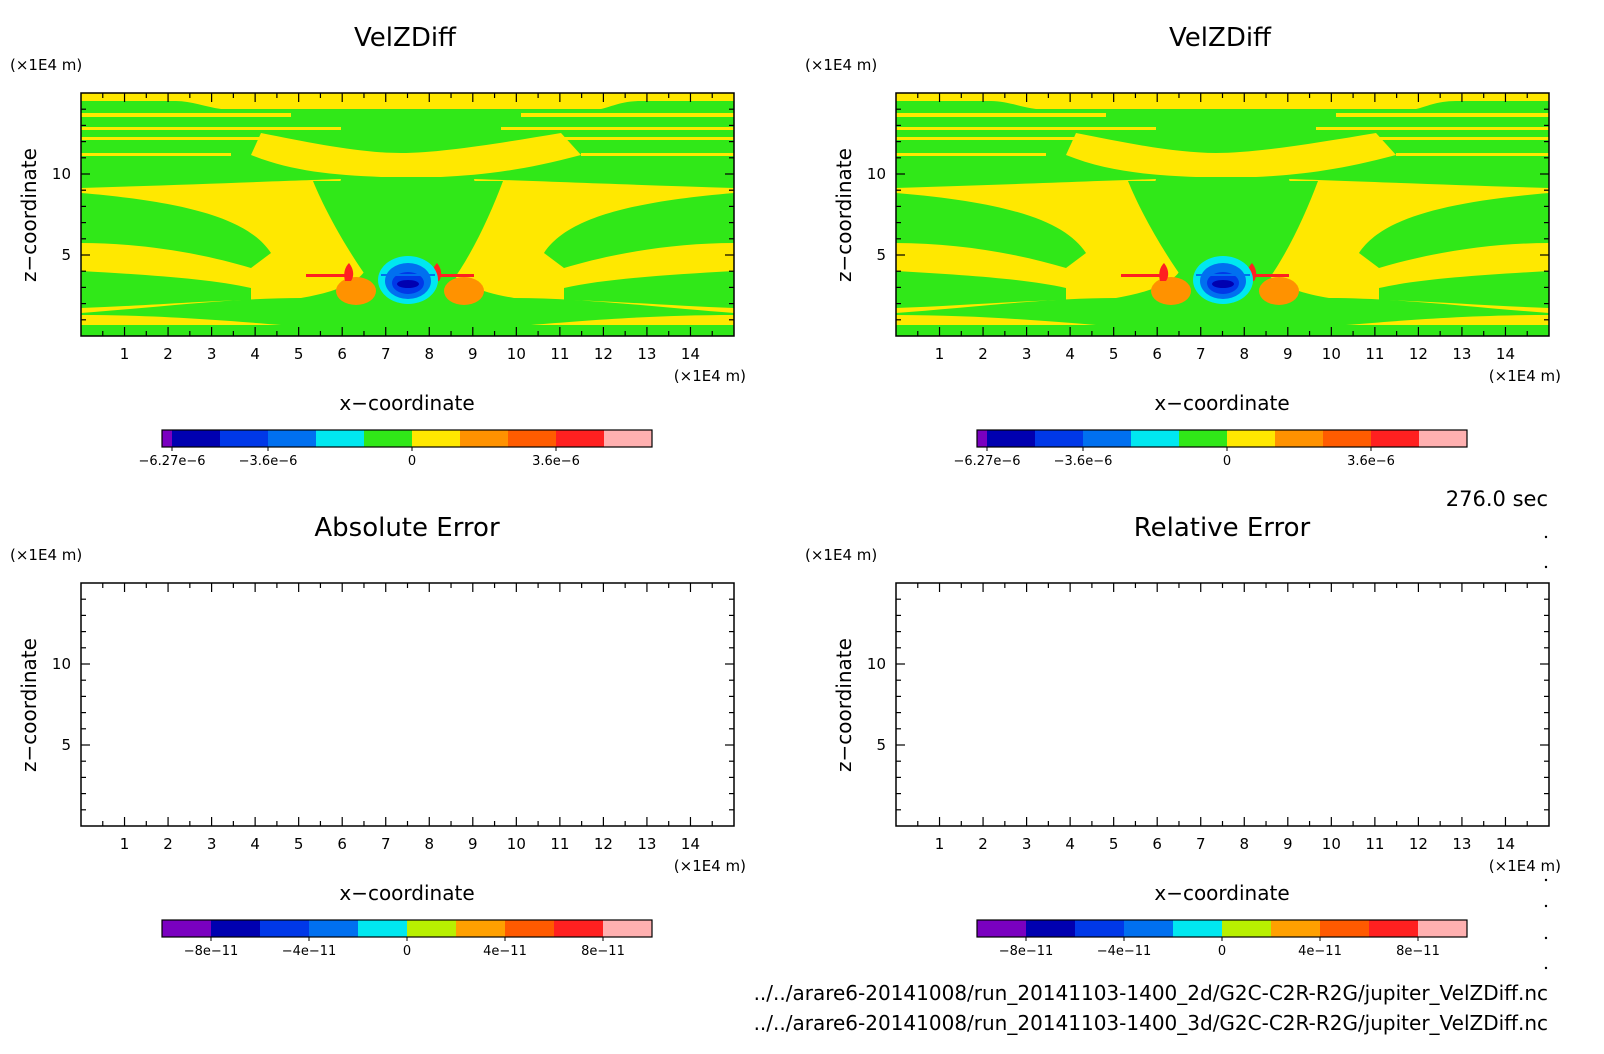 Image resolution: width=1604 pixels, height=1054 pixels. I want to click on colorbar-tick-label: 3.6e−6, so click(1371, 461).